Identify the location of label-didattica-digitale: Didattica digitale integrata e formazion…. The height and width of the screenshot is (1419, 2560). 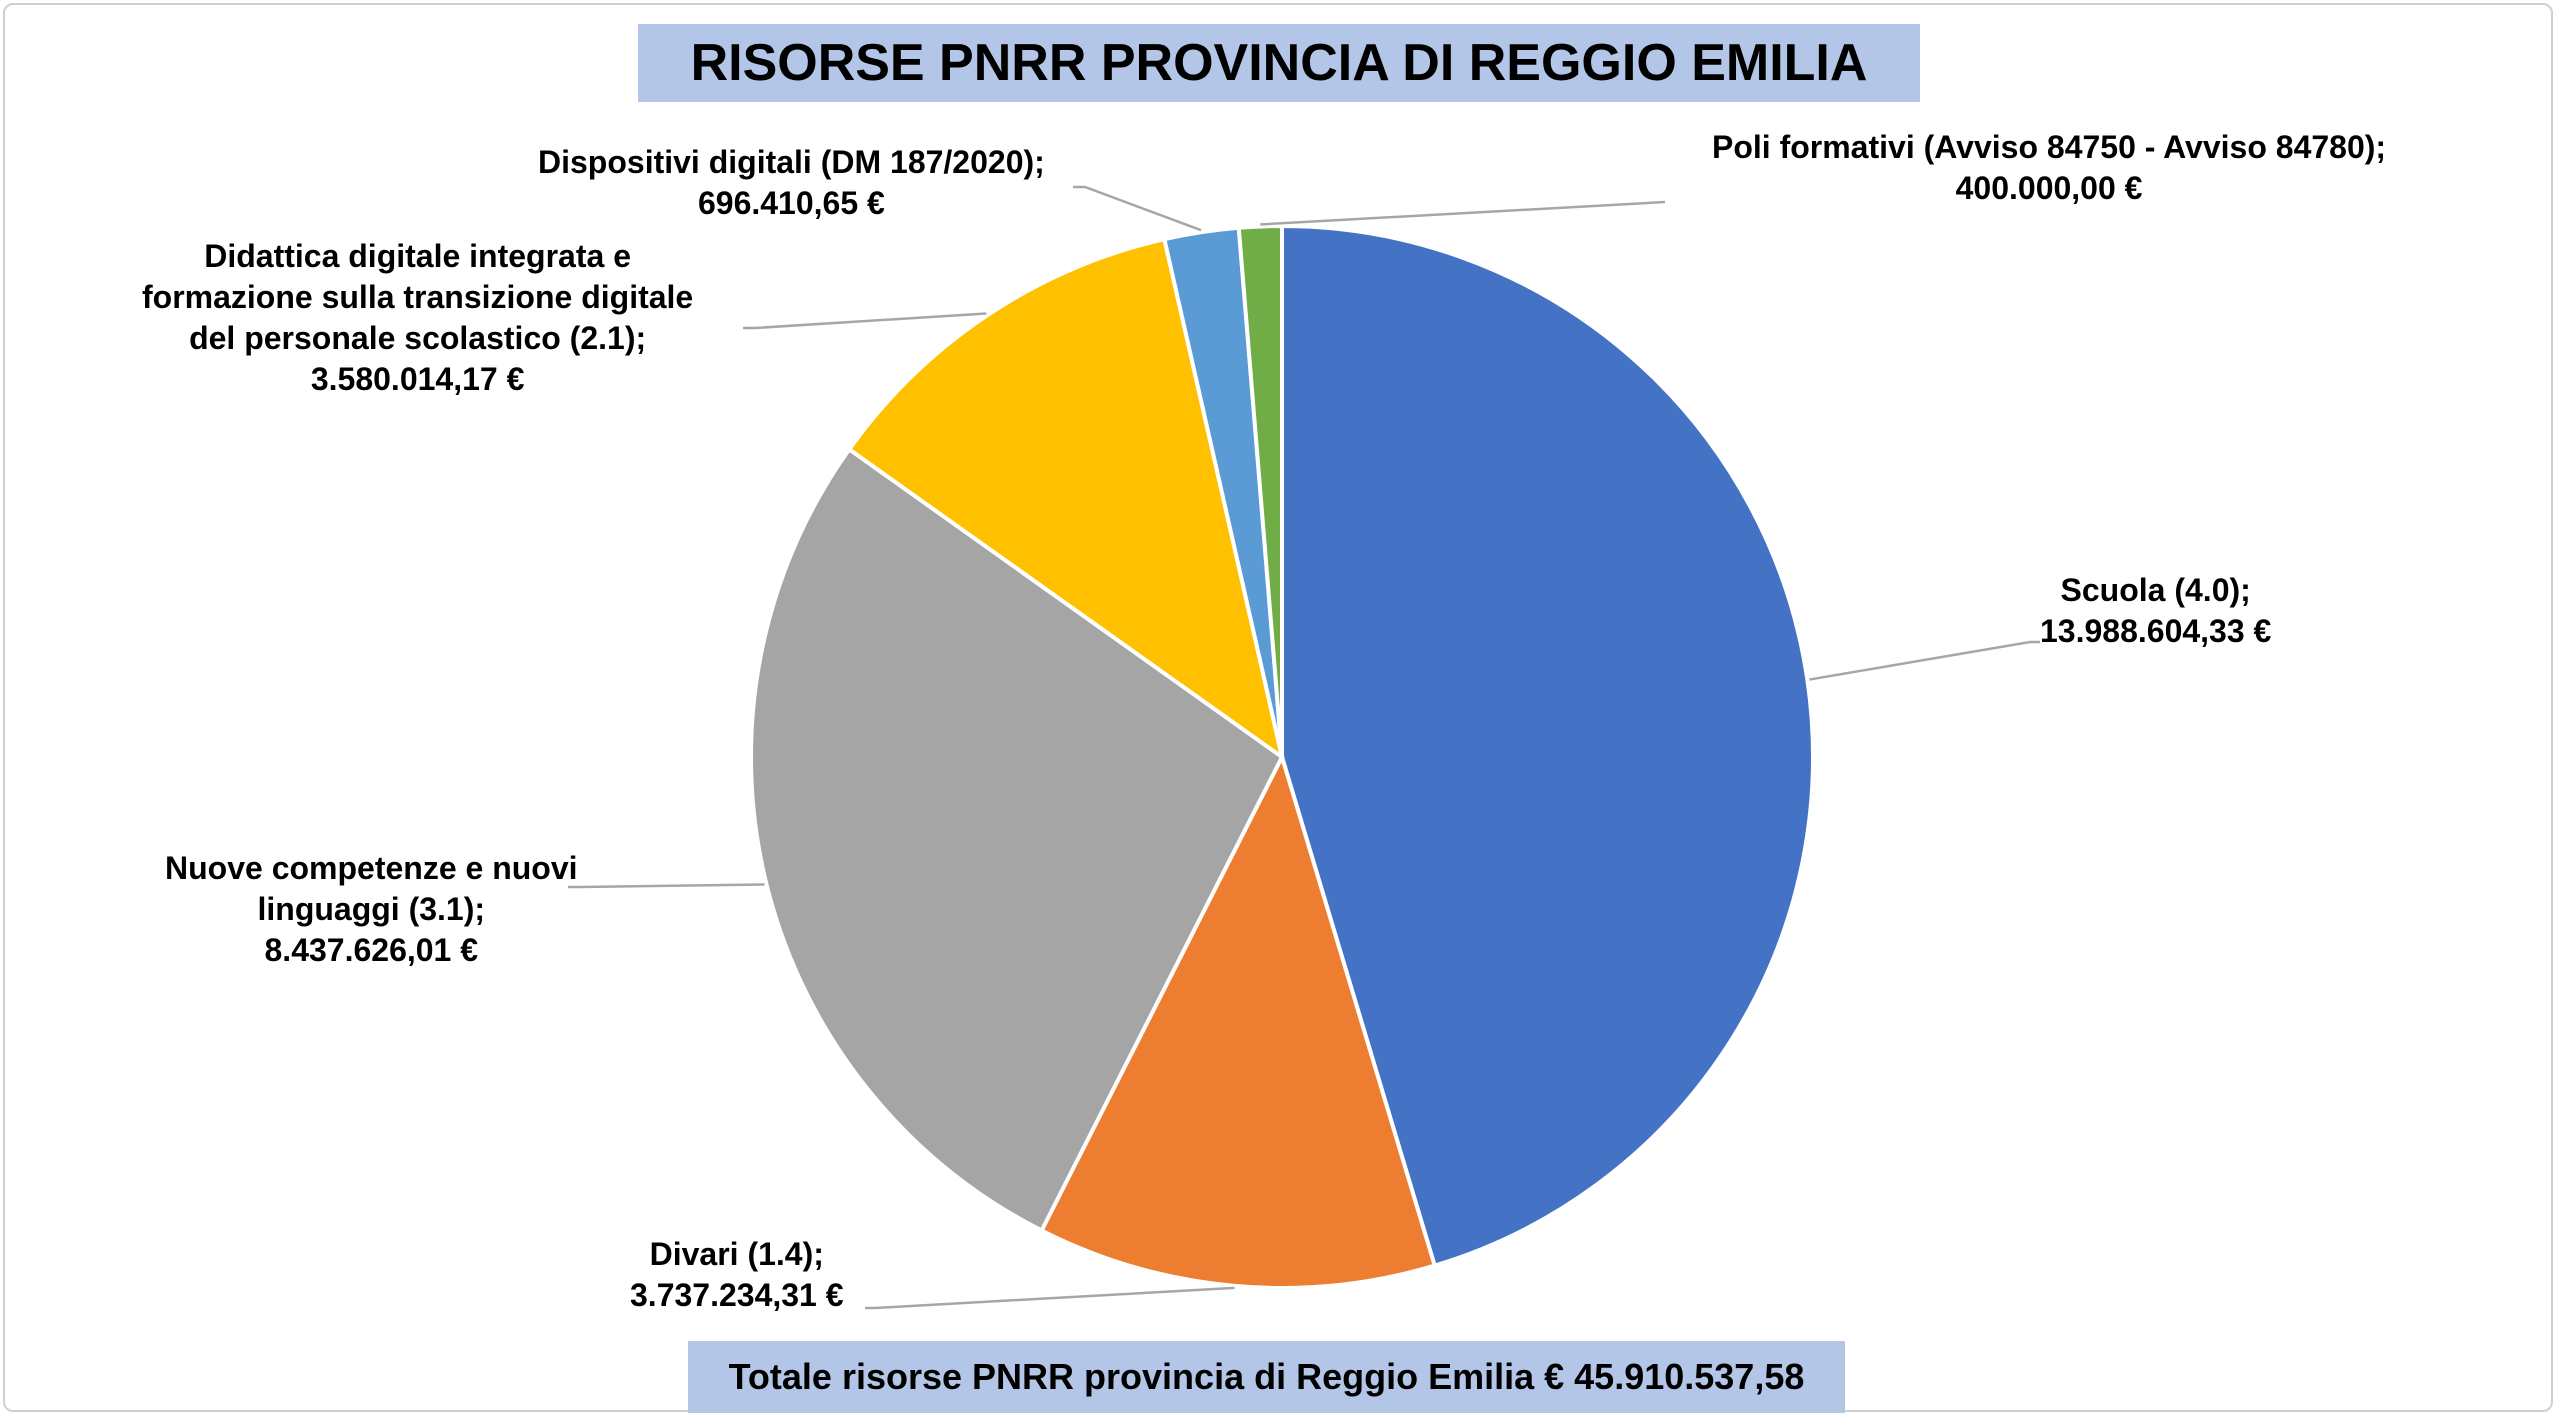
(417, 318).